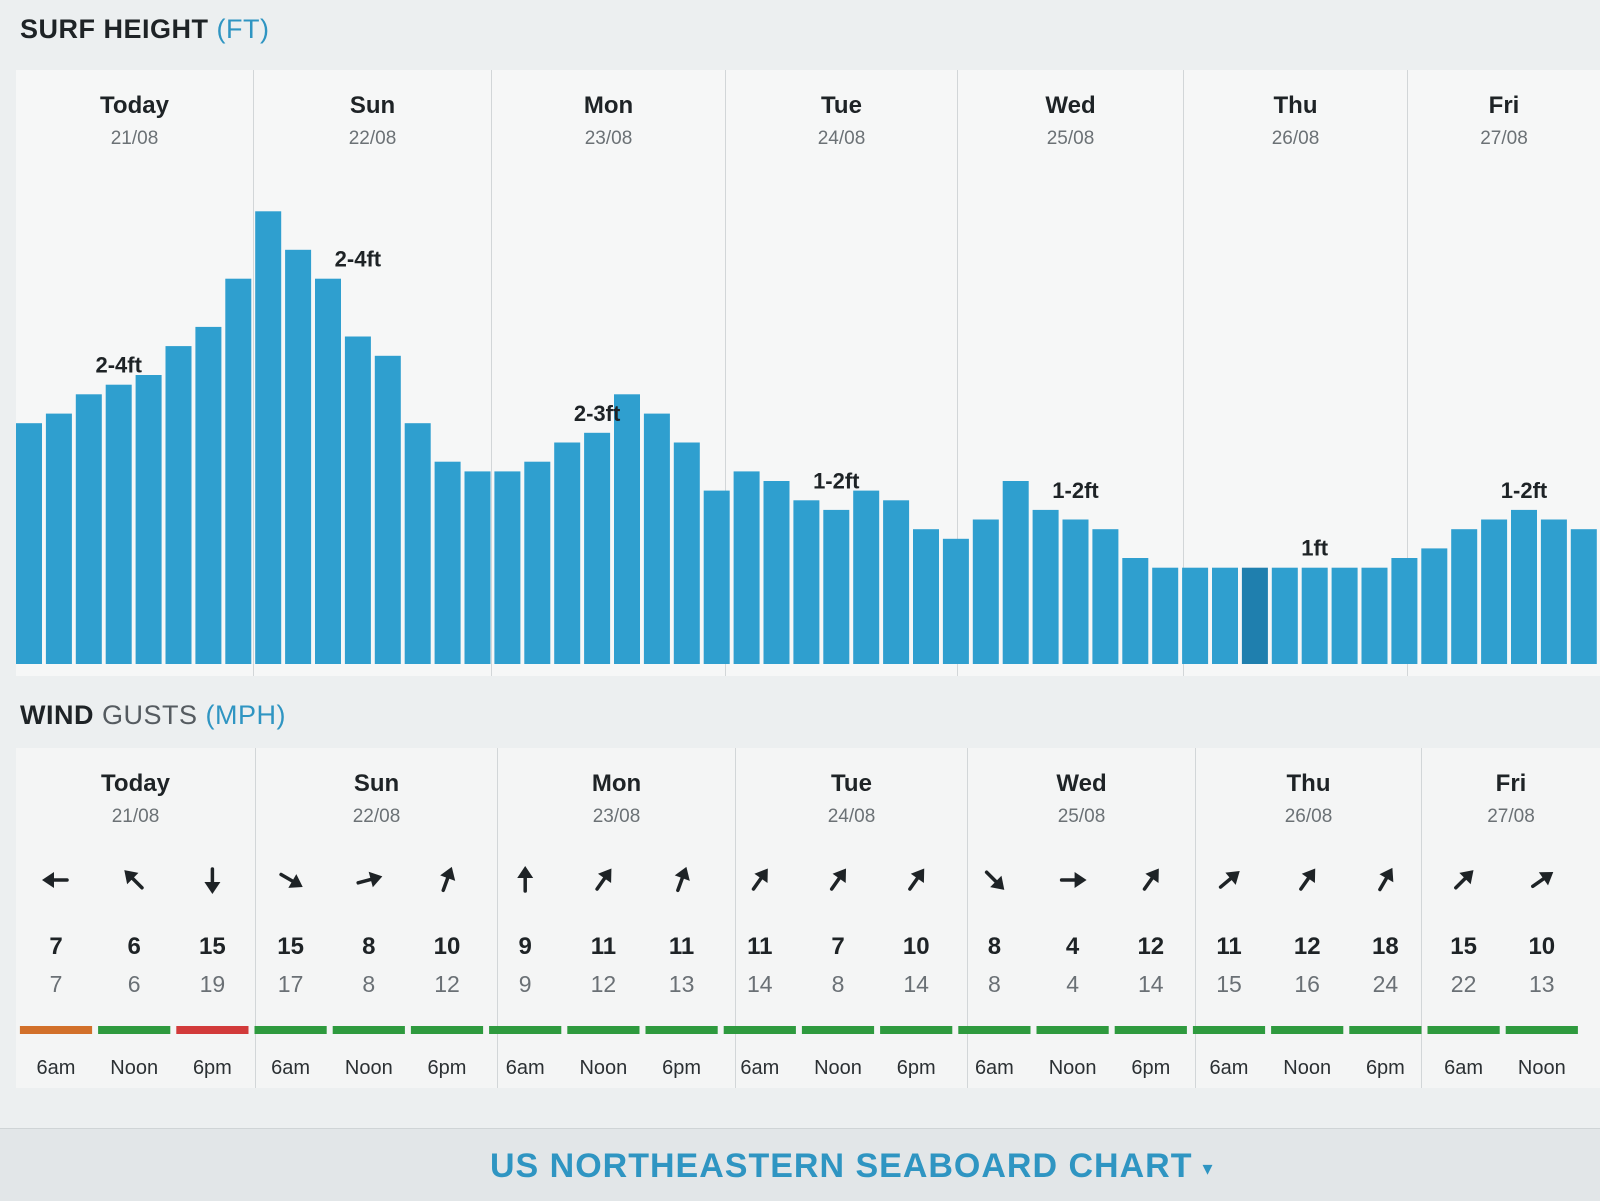  I want to click on regional-chart-link: US NORTHEASTERN SEABOARD CHART ▾, so click(852, 1166).